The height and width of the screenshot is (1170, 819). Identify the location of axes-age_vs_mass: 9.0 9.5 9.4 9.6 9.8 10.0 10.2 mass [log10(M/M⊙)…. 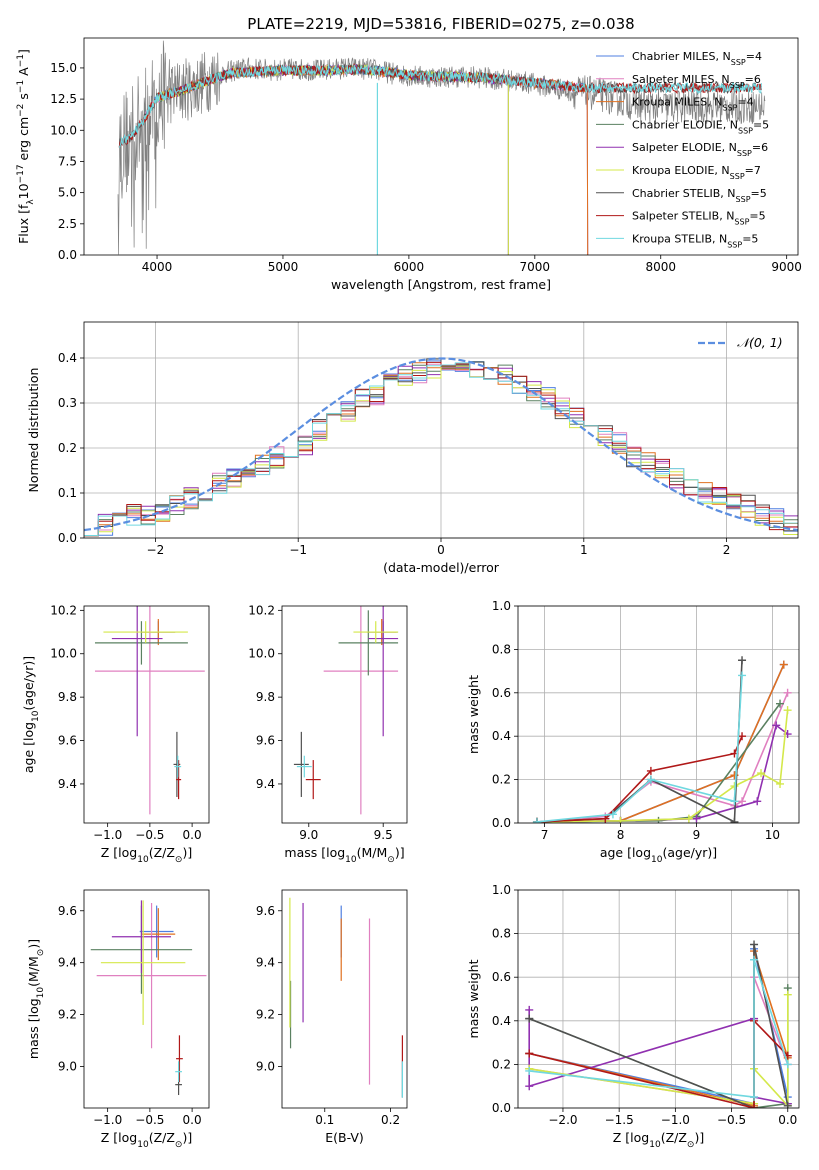
(328, 734).